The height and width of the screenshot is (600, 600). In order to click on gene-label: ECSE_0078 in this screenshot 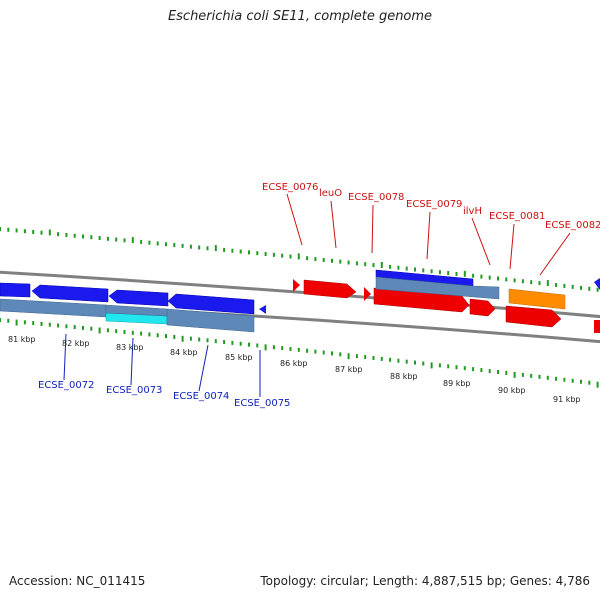, I will do `click(376, 197)`.